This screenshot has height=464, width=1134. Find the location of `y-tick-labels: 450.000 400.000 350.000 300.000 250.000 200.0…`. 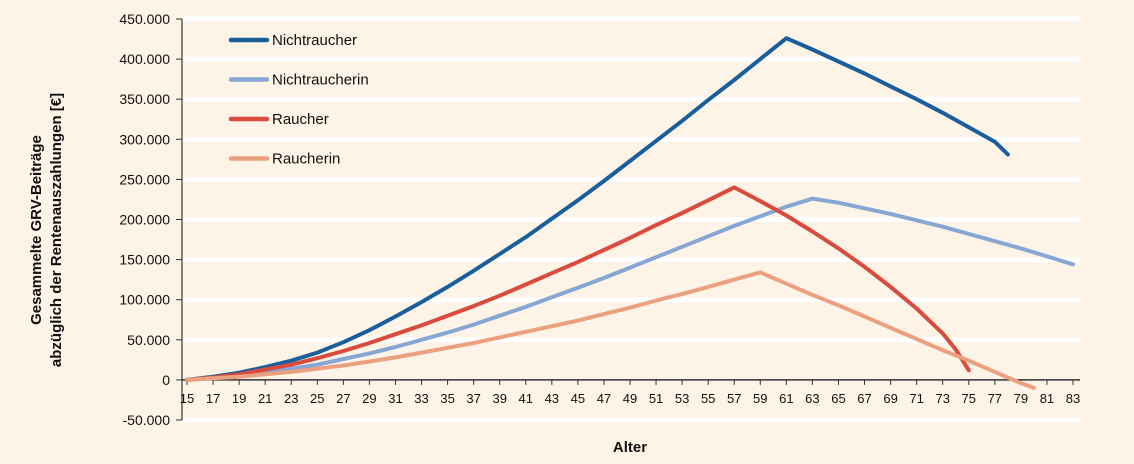

y-tick-labels: 450.000 400.000 350.000 300.000 250.000 200.0… is located at coordinates (144, 219).